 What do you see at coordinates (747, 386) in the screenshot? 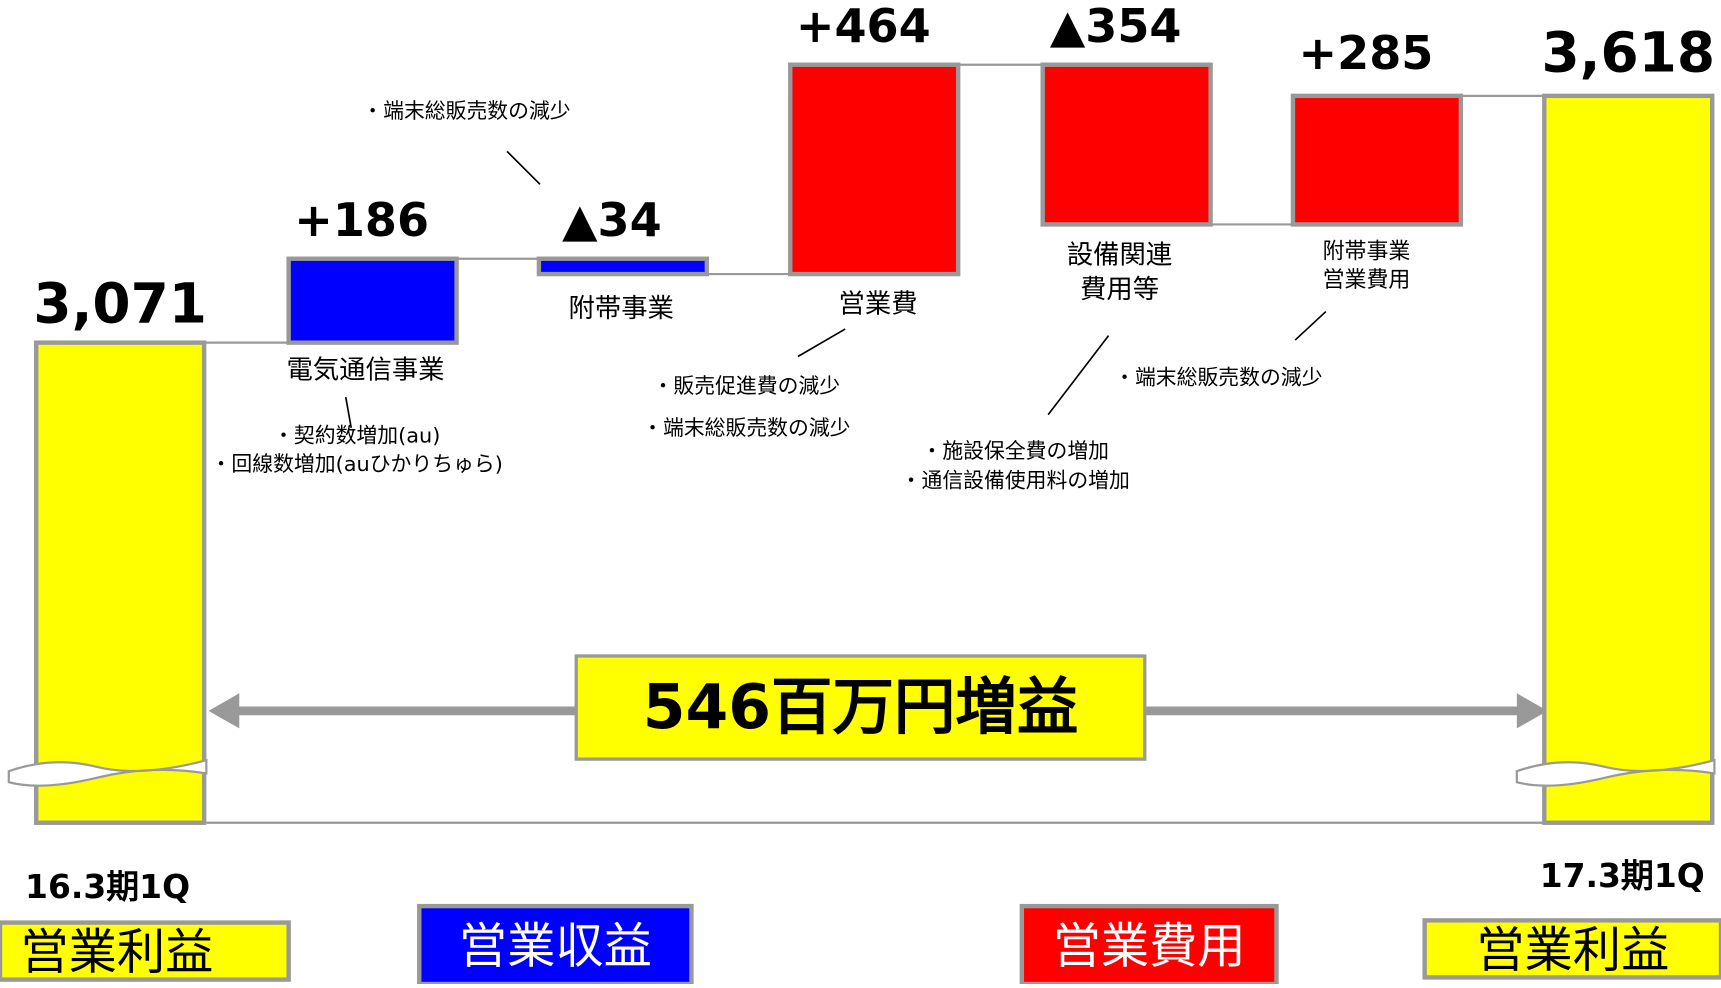
I see `annotation: ・販売促進費の減少` at bounding box center [747, 386].